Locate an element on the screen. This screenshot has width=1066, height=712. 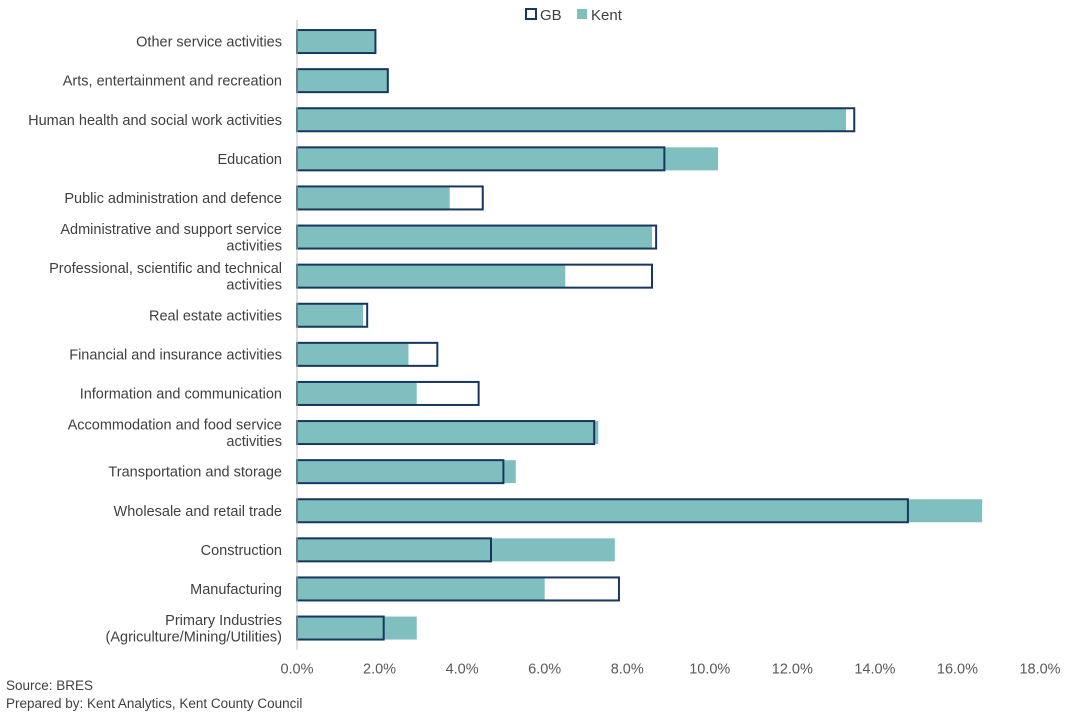
legend-swatch-kent is located at coordinates (582, 14).